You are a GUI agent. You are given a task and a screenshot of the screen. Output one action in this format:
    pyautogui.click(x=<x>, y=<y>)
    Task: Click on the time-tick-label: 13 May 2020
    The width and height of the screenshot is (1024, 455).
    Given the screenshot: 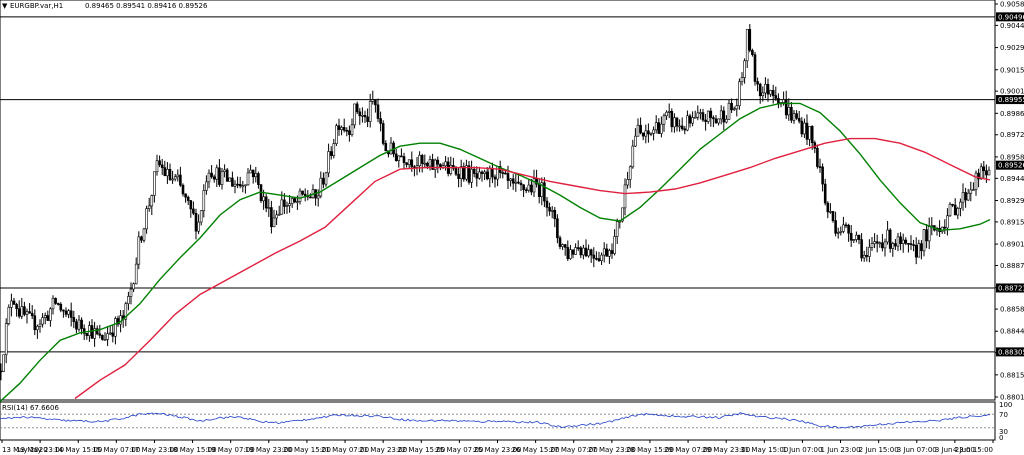 What is the action you would take?
    pyautogui.click(x=25, y=450)
    